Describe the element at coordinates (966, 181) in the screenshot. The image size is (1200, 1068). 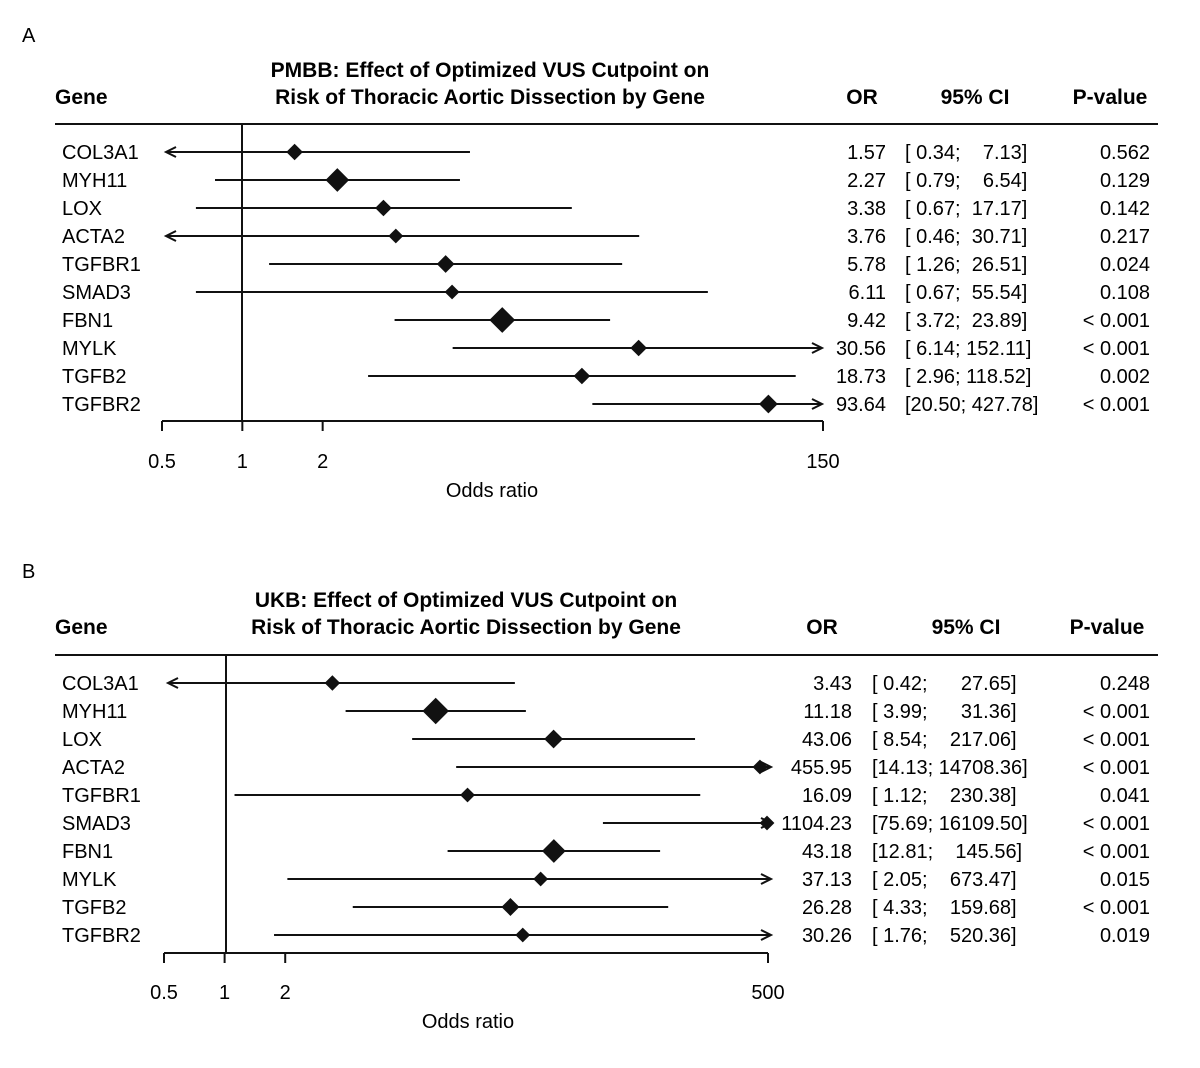
I see `ci-value: [ 0.79; 6.54]` at that location.